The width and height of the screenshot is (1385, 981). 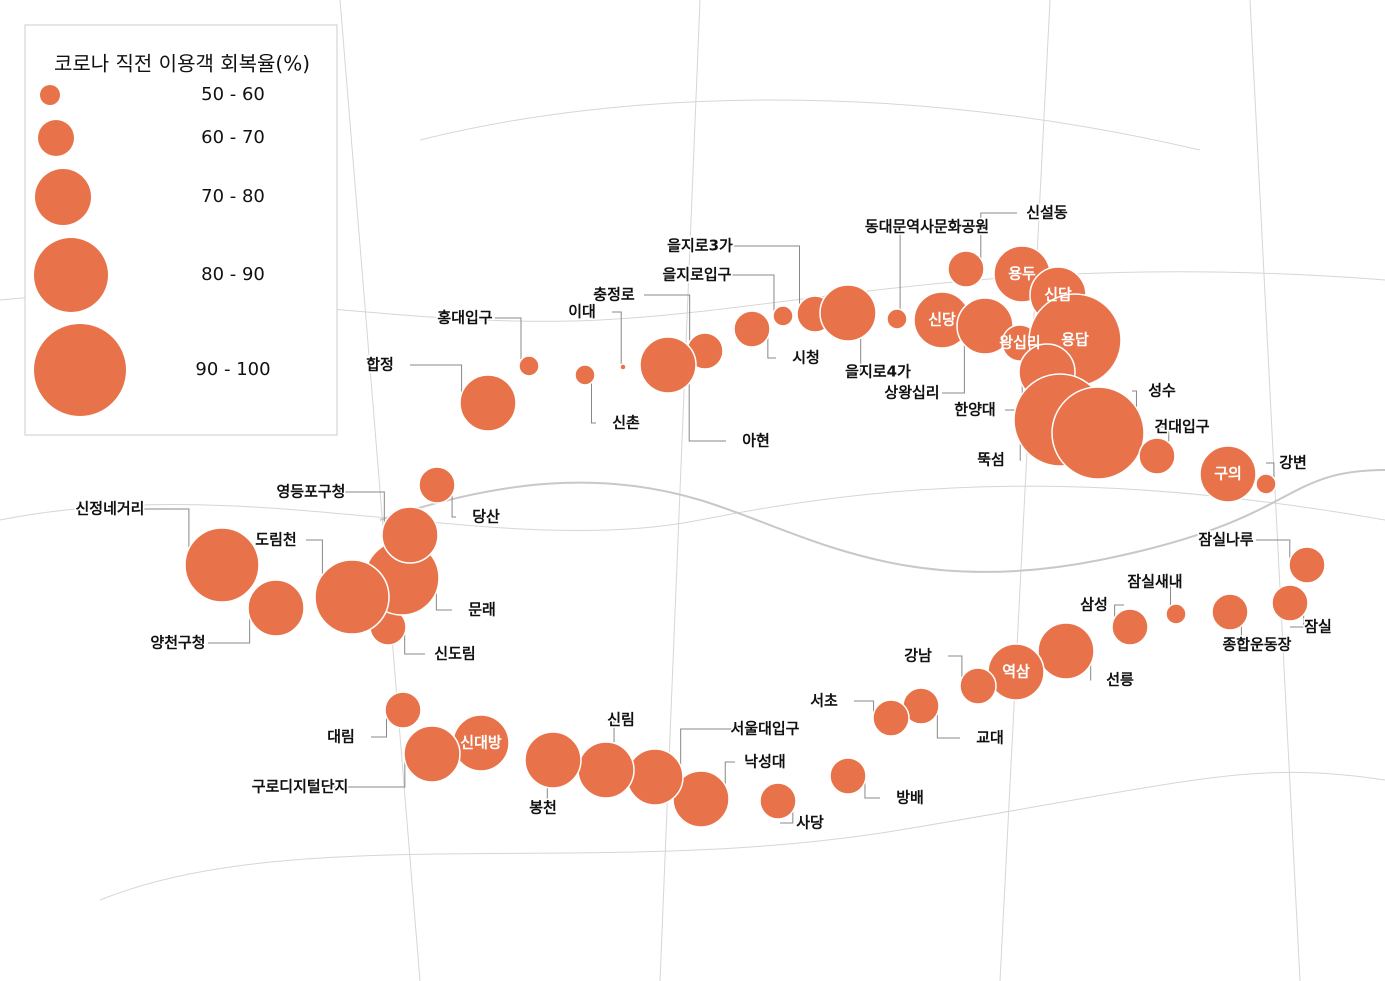 What do you see at coordinates (232, 369) in the screenshot?
I see `legend-label: 90 - 100` at bounding box center [232, 369].